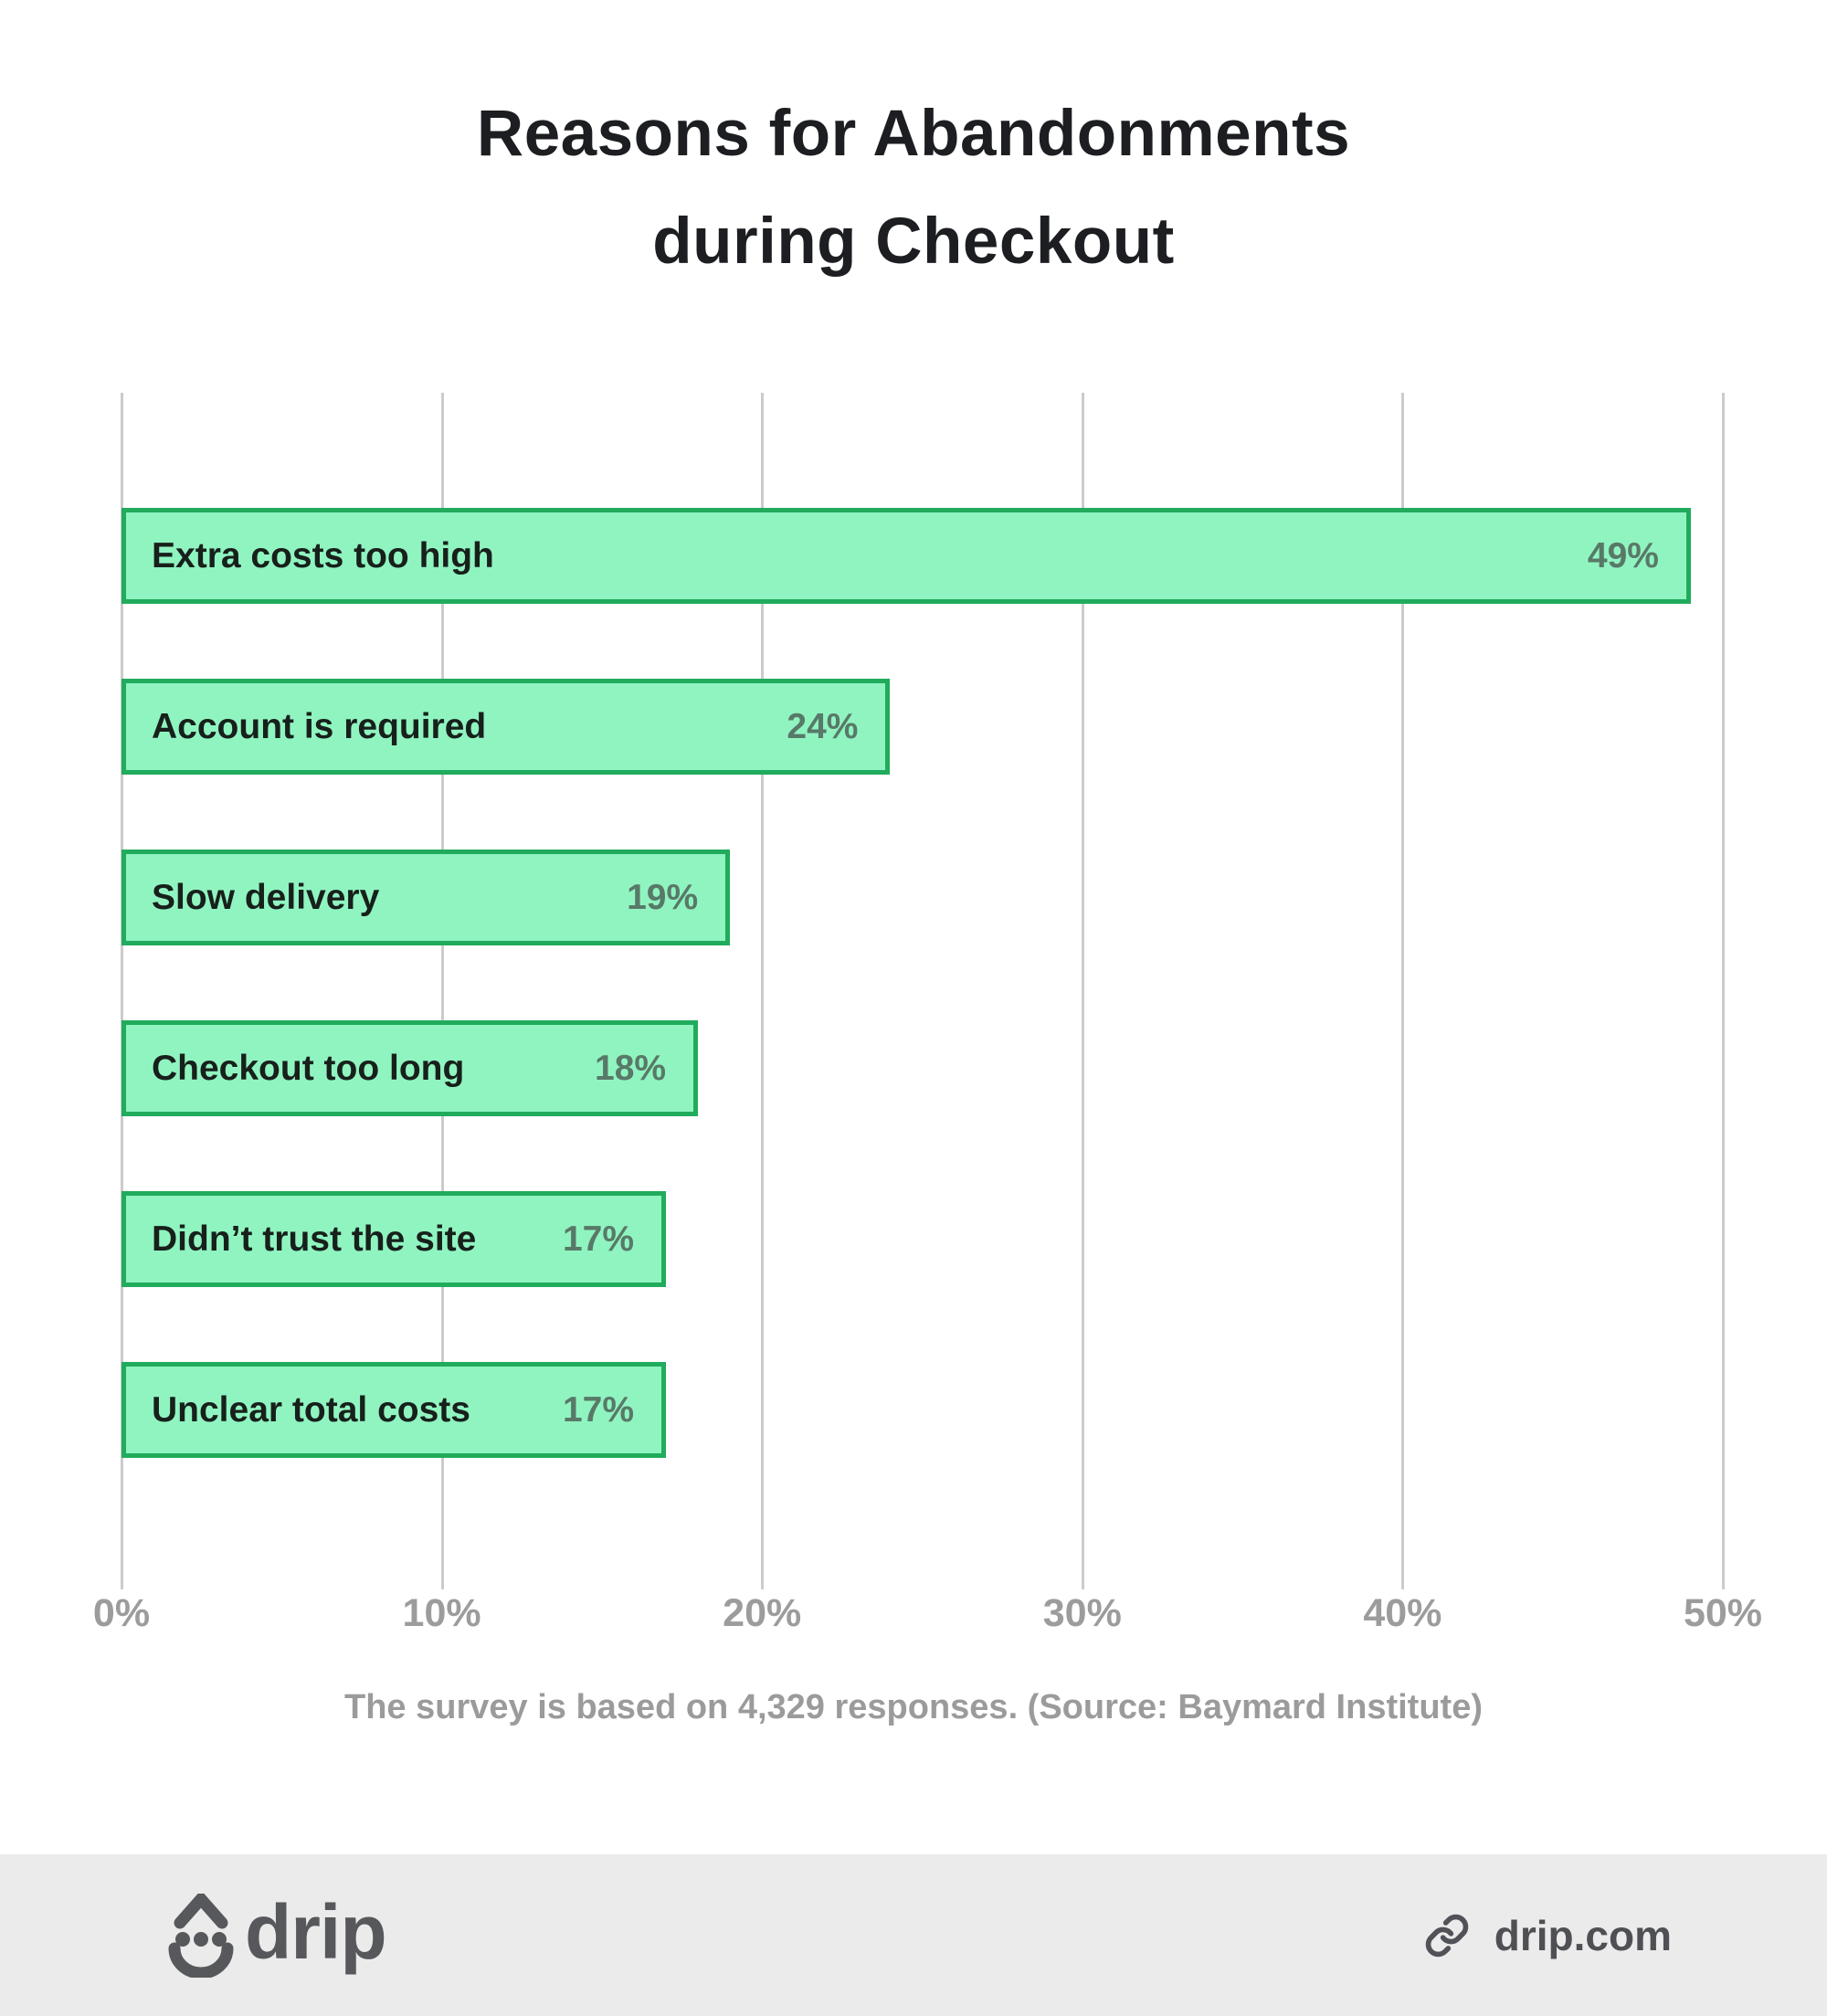 The width and height of the screenshot is (1827, 2016). What do you see at coordinates (201, 1935) in the screenshot?
I see `drip-droplet-smile-icon` at bounding box center [201, 1935].